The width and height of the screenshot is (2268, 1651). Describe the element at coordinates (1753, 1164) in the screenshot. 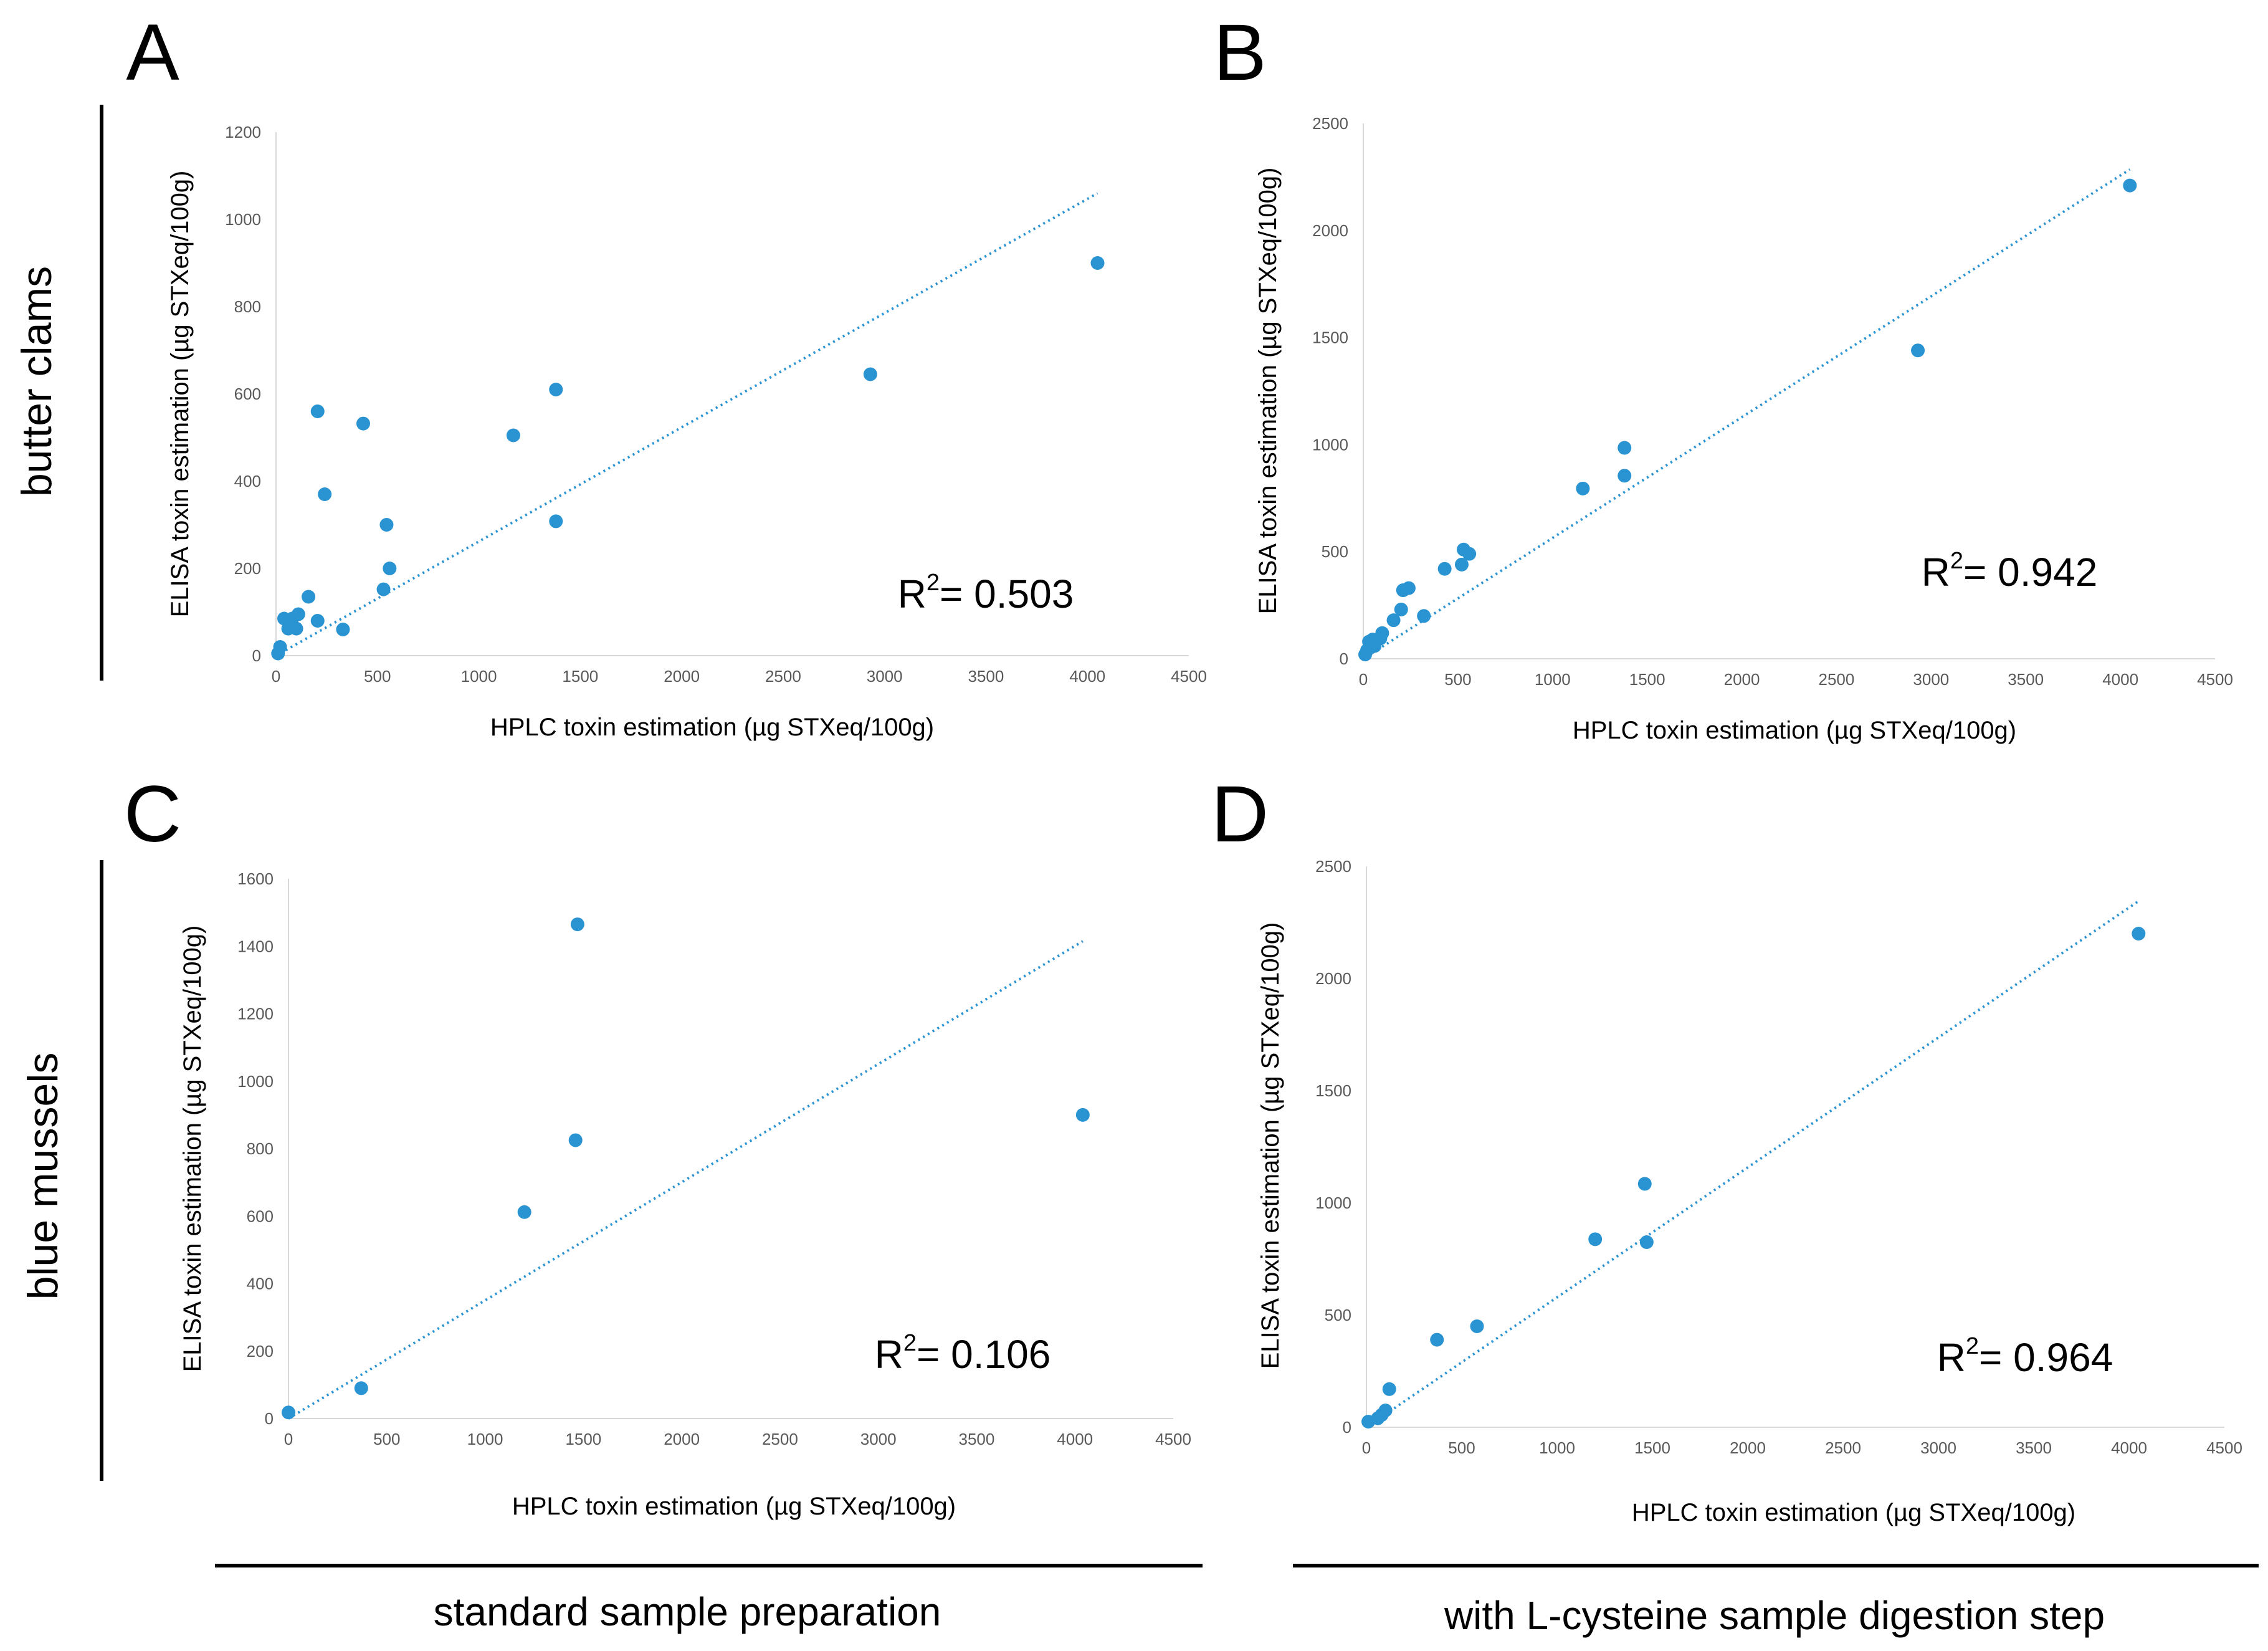

I see `trendline` at that location.